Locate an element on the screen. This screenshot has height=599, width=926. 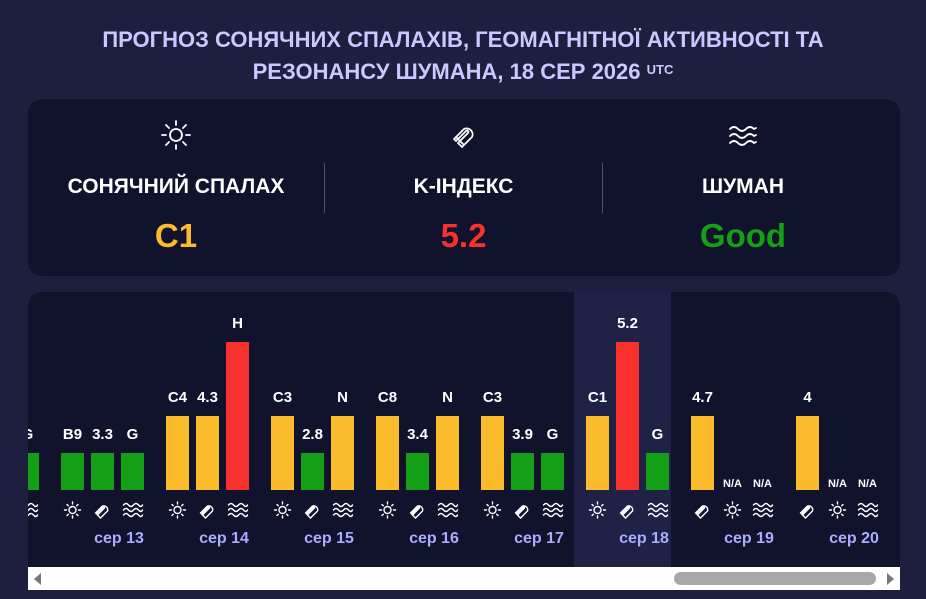
bar-label: 4.7 is located at coordinates (702, 397).